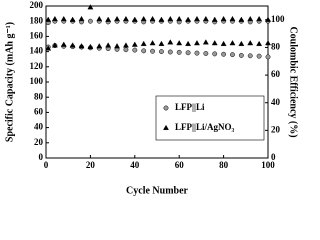  I want to click on y-tick-label: 20, so click(39, 142).